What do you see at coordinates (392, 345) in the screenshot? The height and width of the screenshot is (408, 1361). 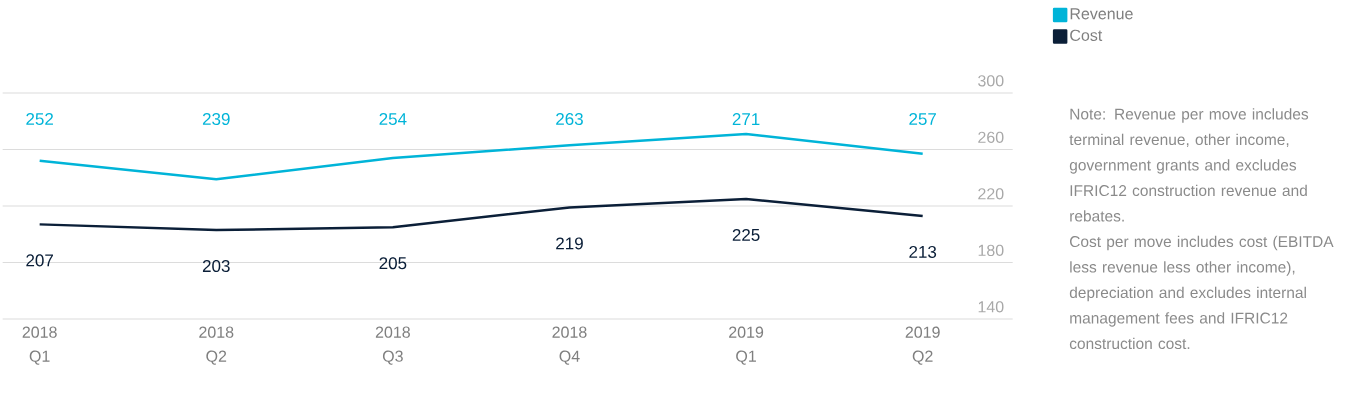 I see `x-tick-label: 2018 Q3` at bounding box center [392, 345].